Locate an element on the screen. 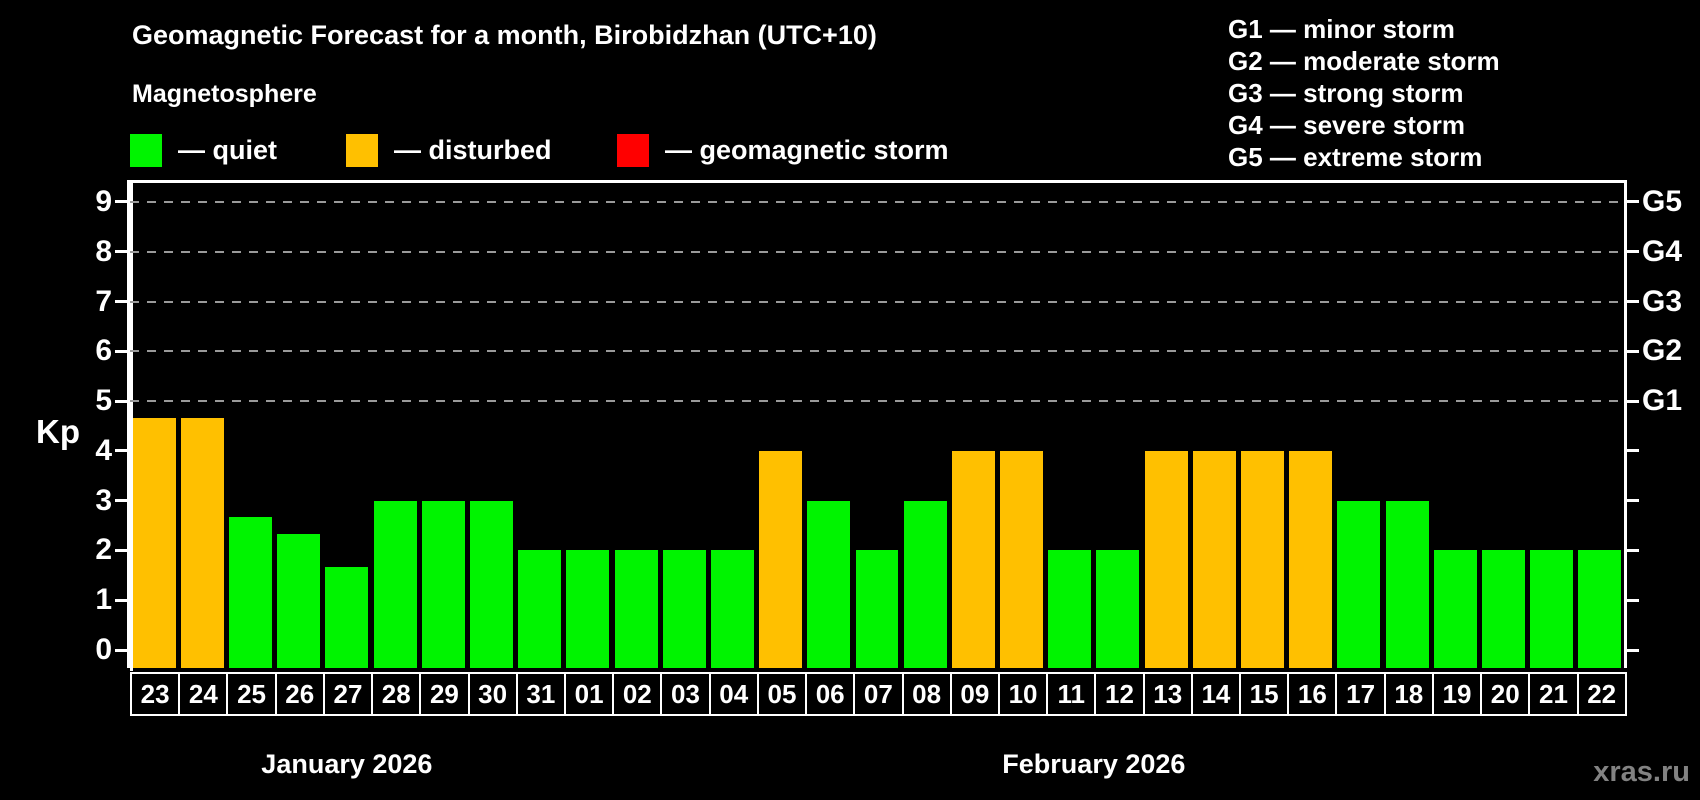 The height and width of the screenshot is (800, 1700). gridline-kp5 is located at coordinates (877, 401).